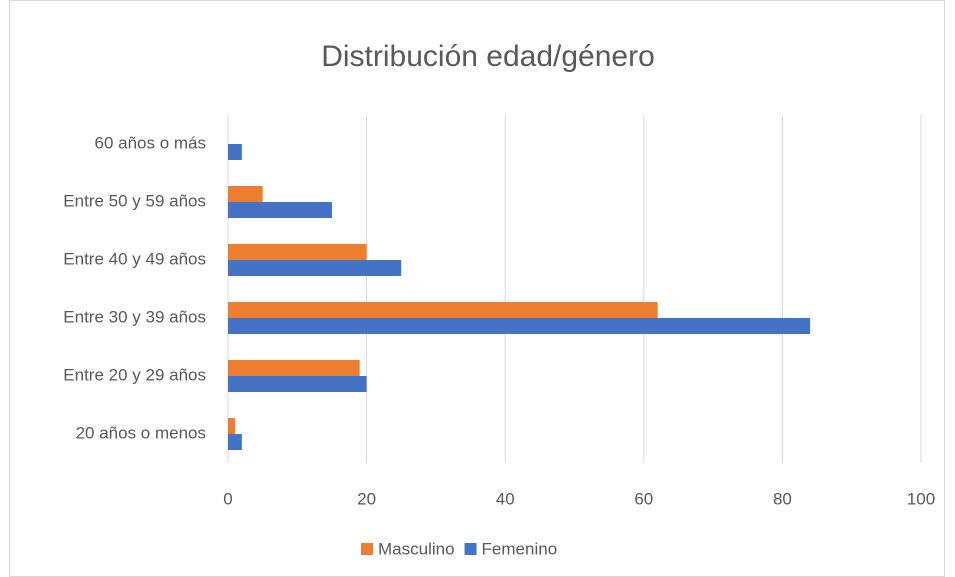  Describe the element at coordinates (921, 498) in the screenshot. I see `x-tick-label: 100` at that location.